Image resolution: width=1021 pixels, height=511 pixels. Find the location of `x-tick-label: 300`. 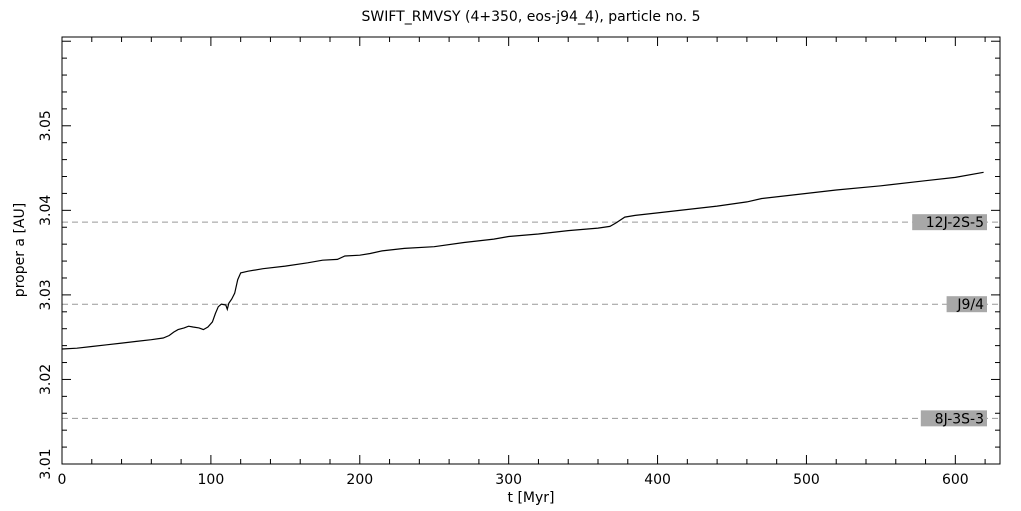

x-tick-label: 300 is located at coordinates (508, 480).